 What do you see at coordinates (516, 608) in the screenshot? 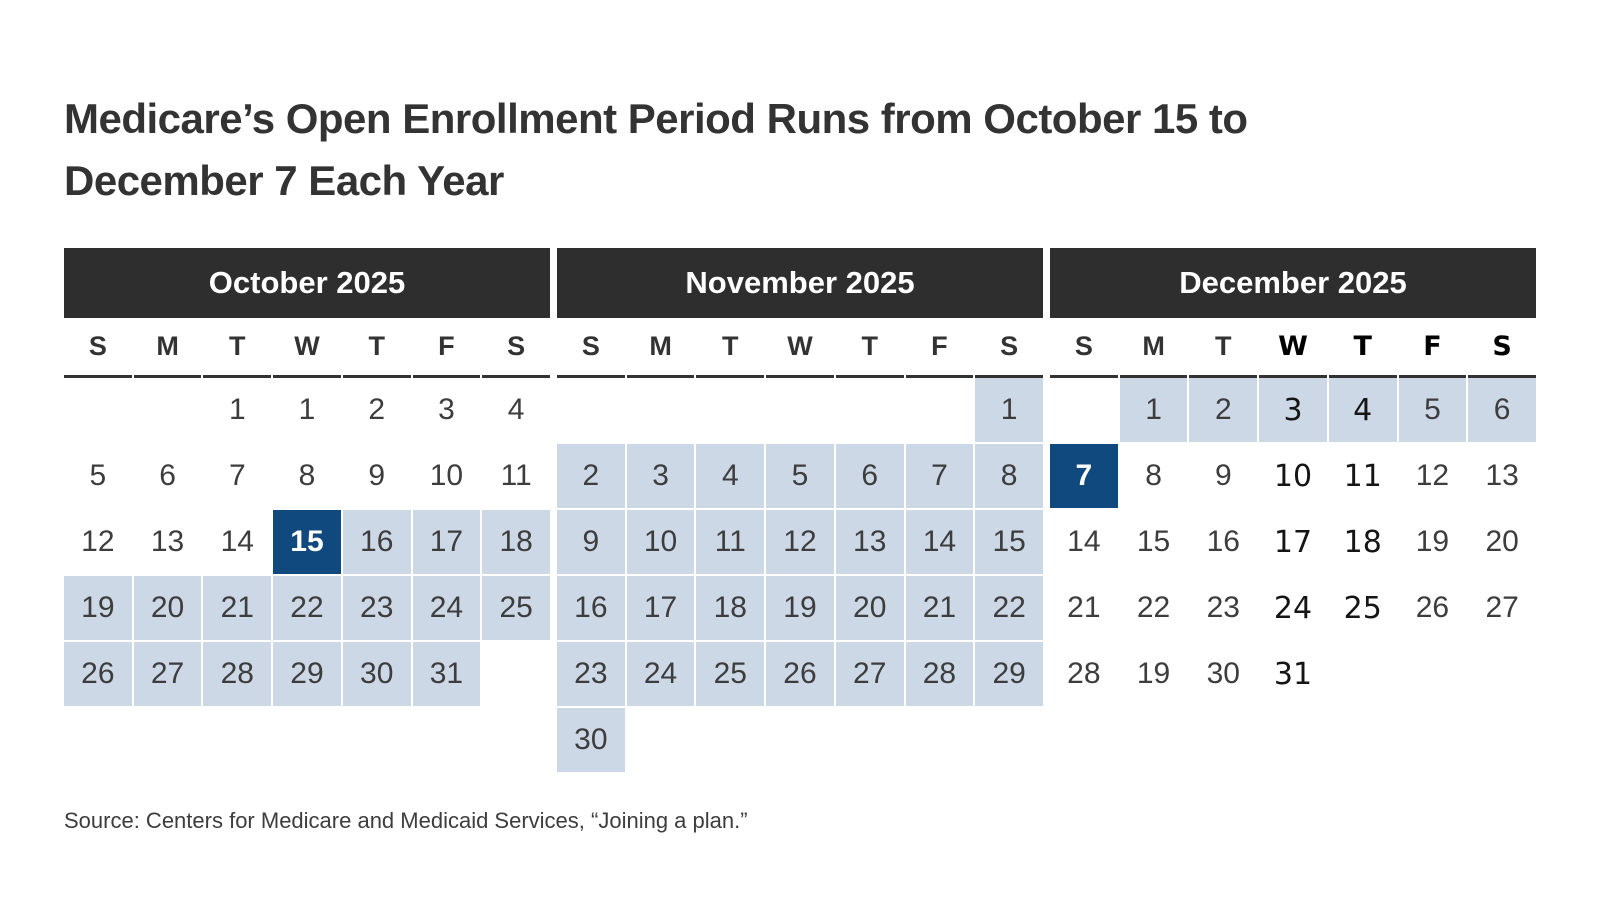
I see `day-october-25: 25` at bounding box center [516, 608].